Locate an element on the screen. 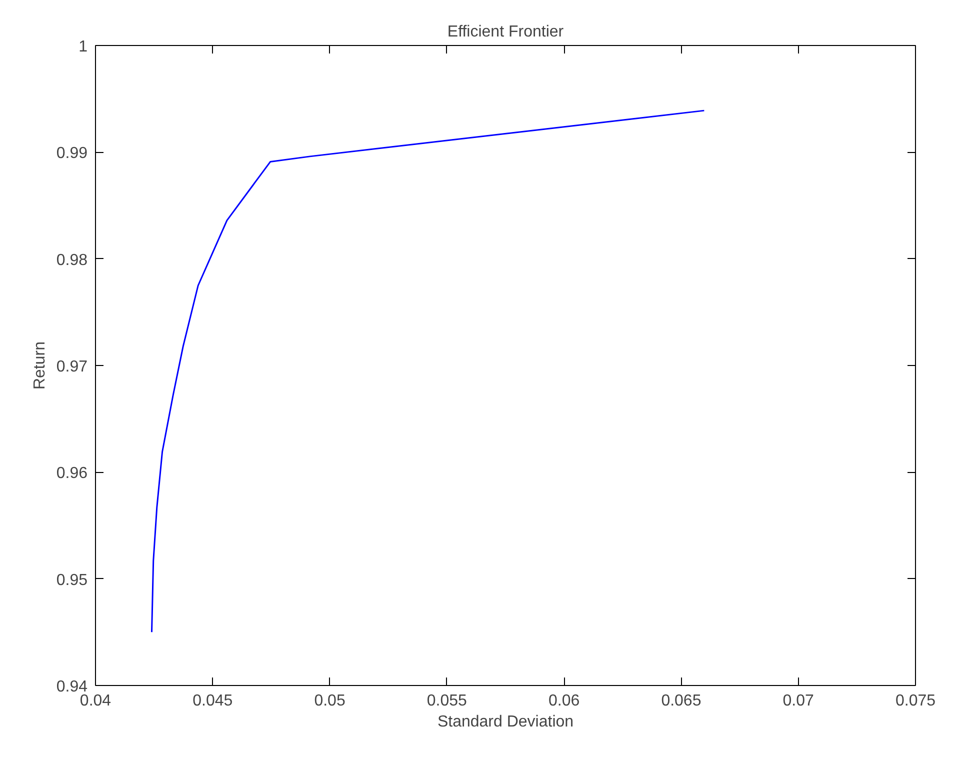 The image size is (956, 763). x-tick-label: 0.06 is located at coordinates (564, 701).